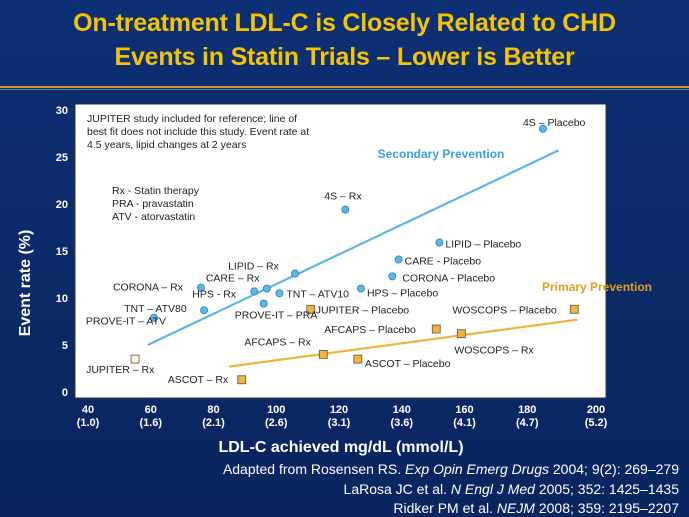 The image size is (689, 517). Describe the element at coordinates (344, 87) in the screenshot. I see `title-divider` at that location.